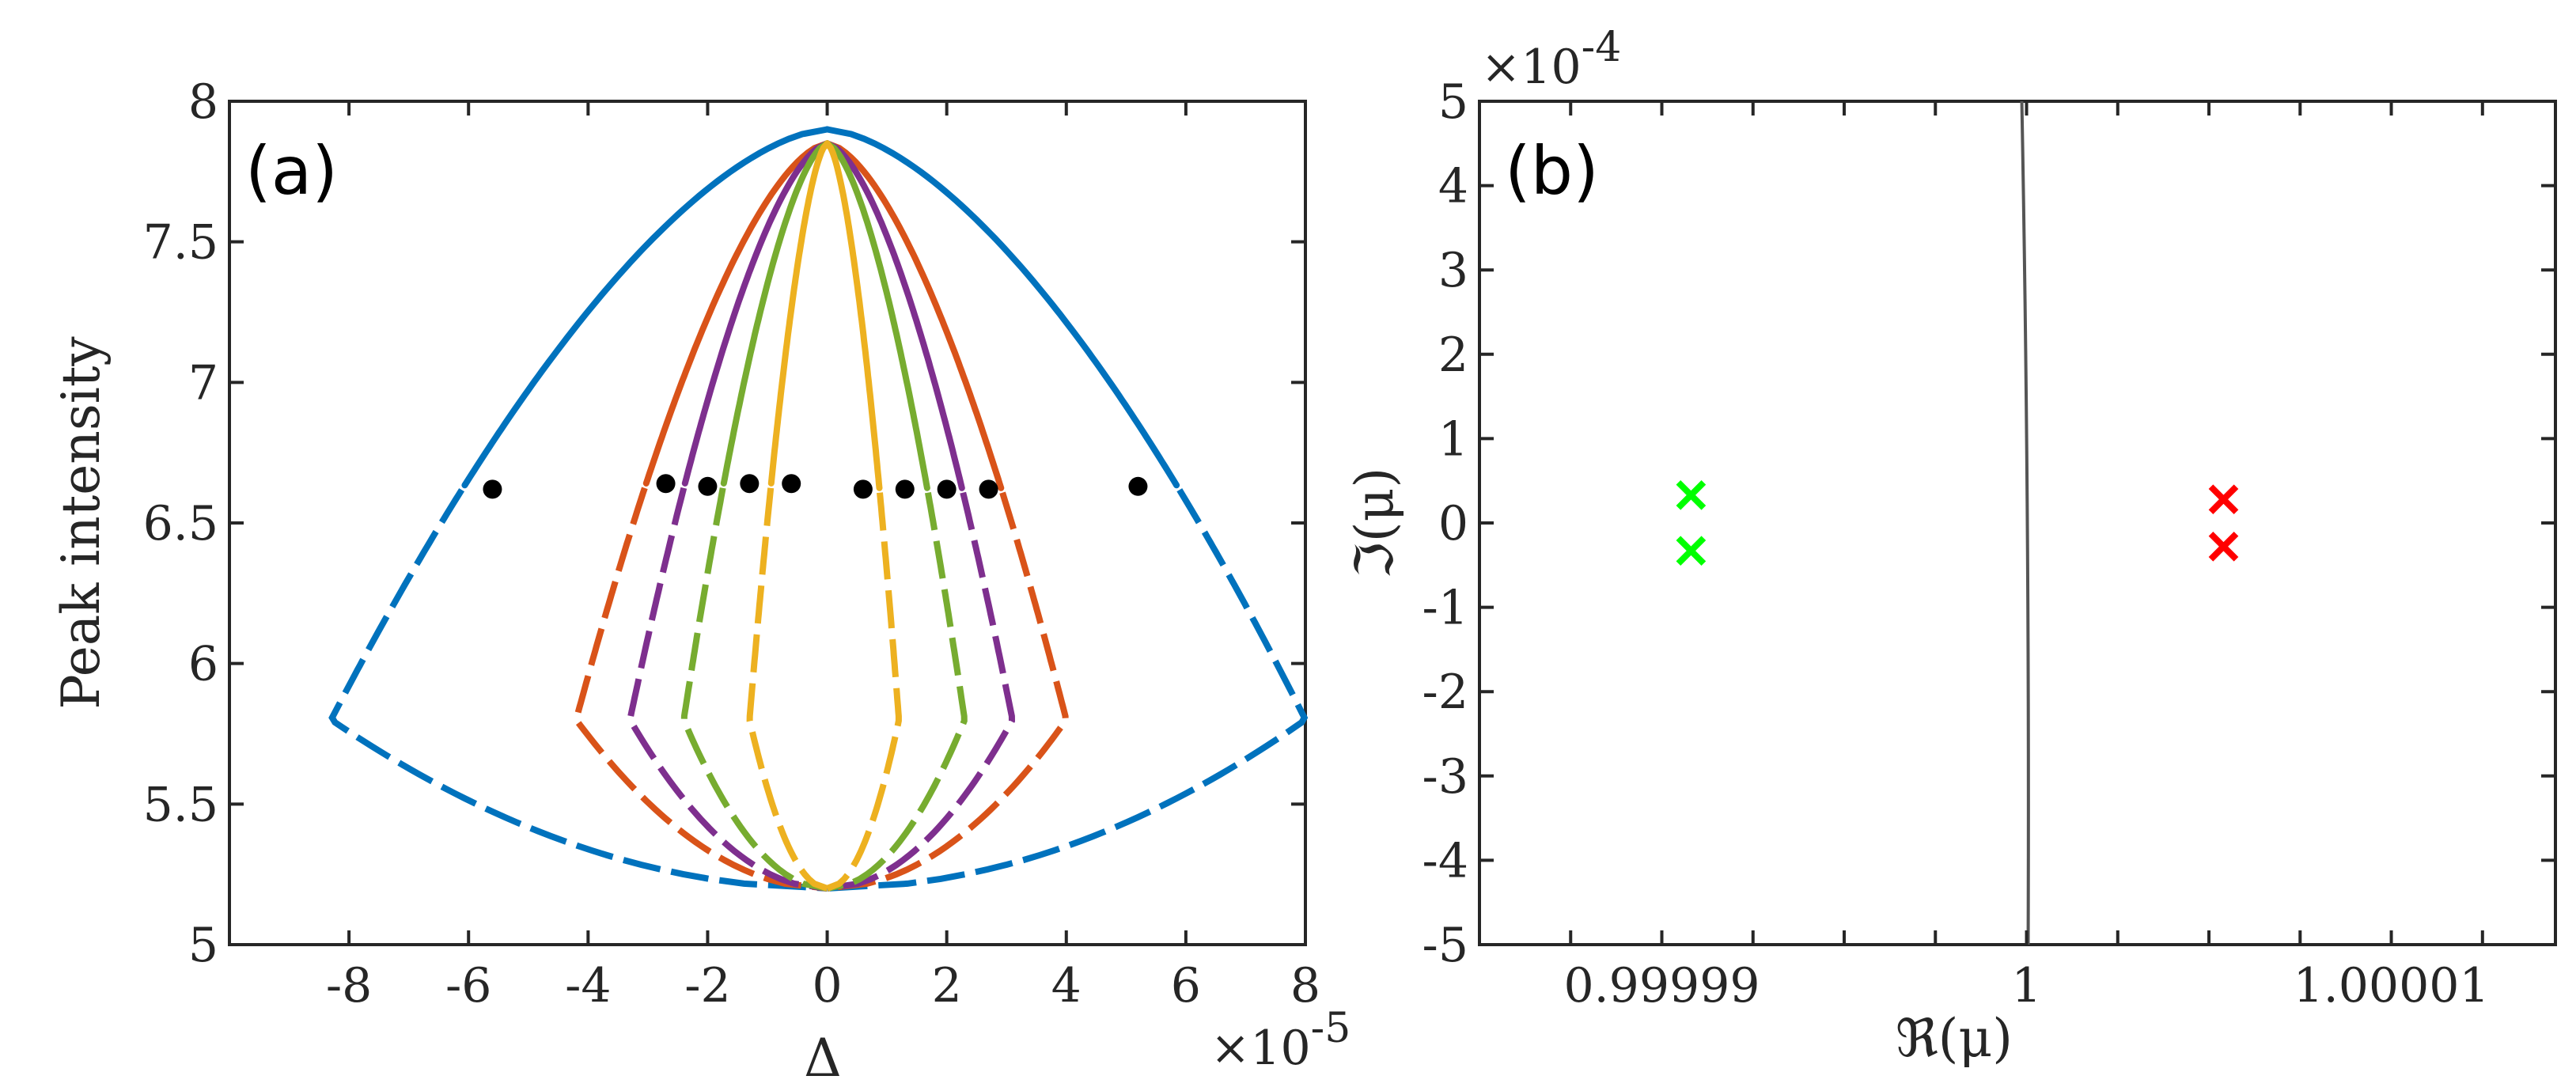  What do you see at coordinates (815, 486) in the screenshot?
I see `points-a` at bounding box center [815, 486].